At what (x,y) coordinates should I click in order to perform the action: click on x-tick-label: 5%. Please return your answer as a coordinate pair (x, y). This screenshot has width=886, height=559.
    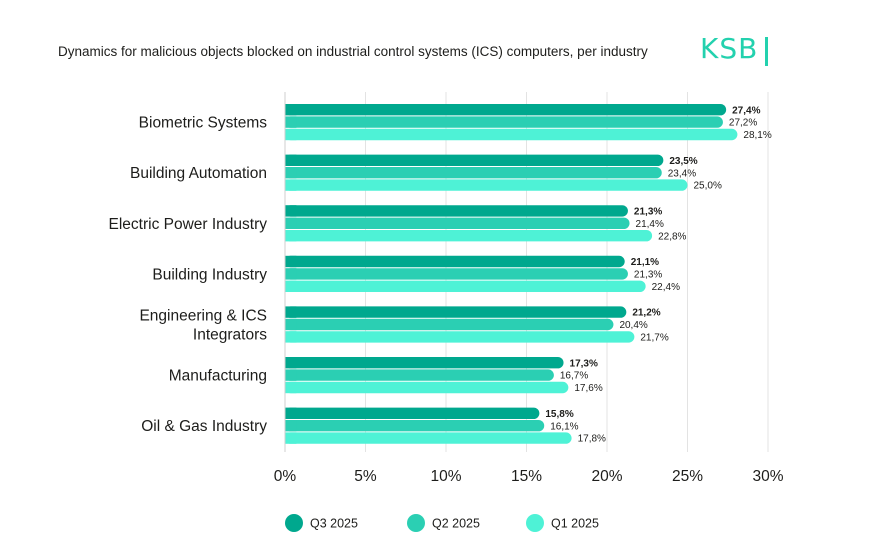
    Looking at the image, I should click on (365, 476).